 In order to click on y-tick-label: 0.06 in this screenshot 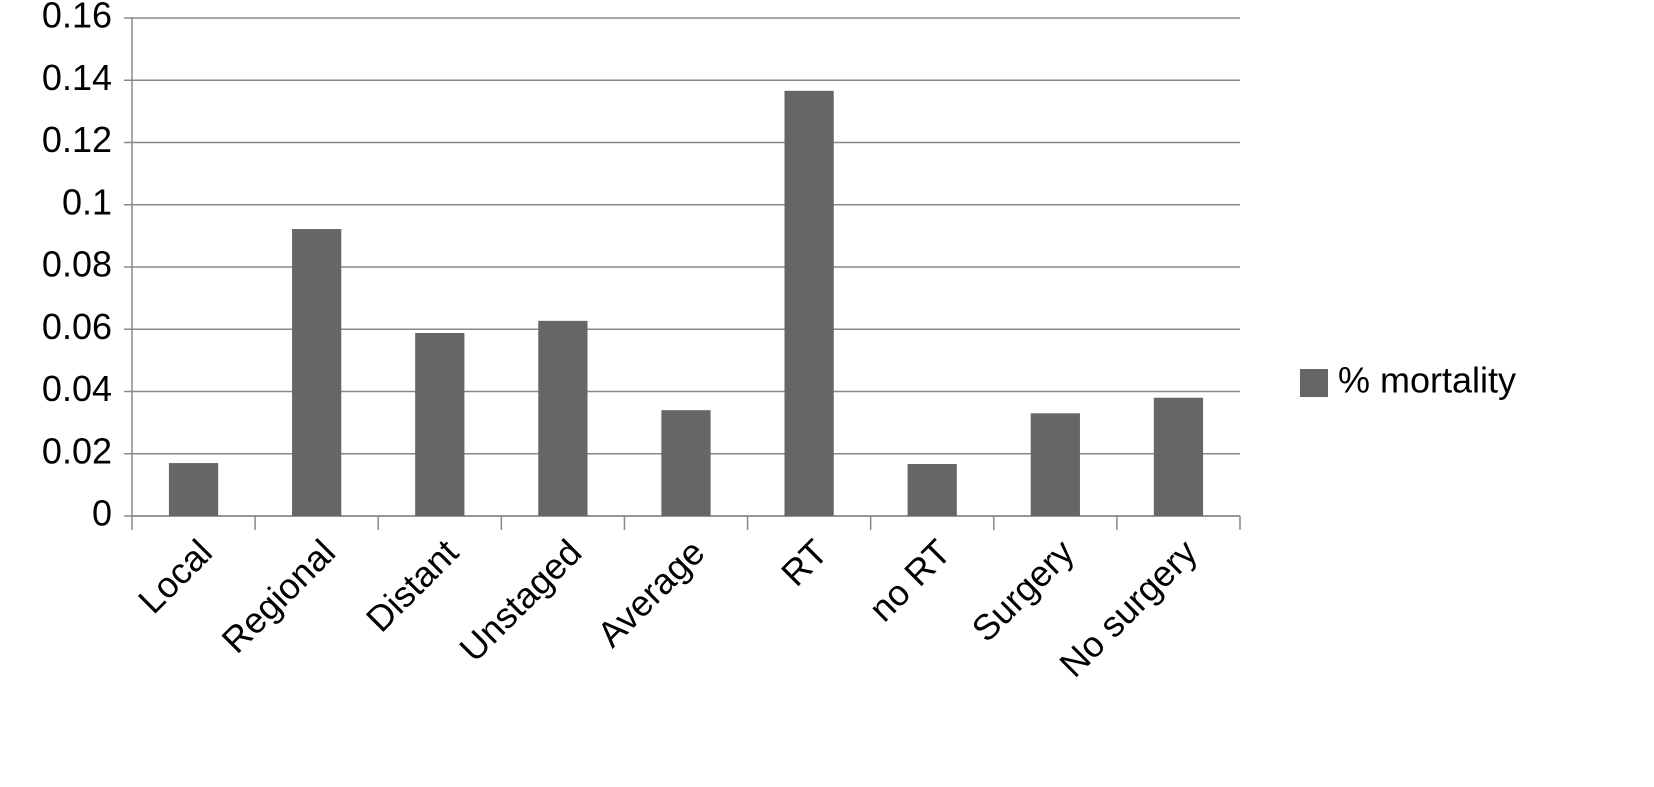, I will do `click(77, 326)`.